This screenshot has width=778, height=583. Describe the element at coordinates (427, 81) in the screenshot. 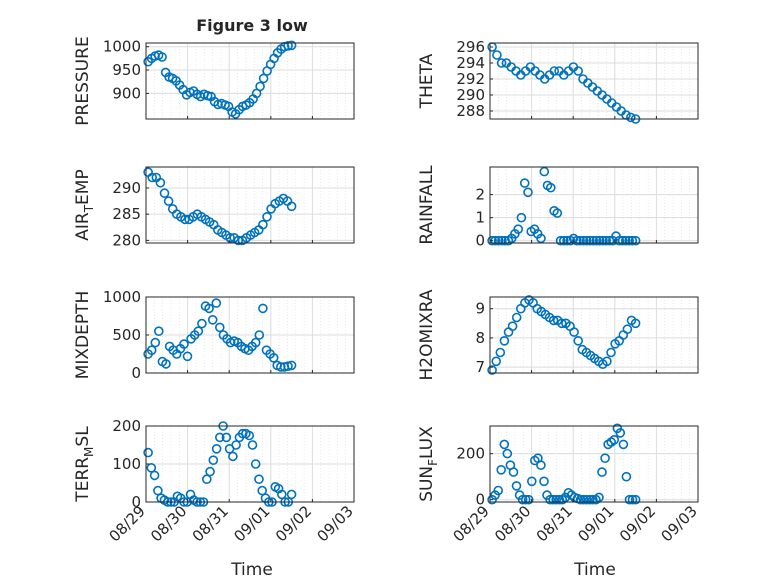

I see `y-axis-label: THETA` at that location.